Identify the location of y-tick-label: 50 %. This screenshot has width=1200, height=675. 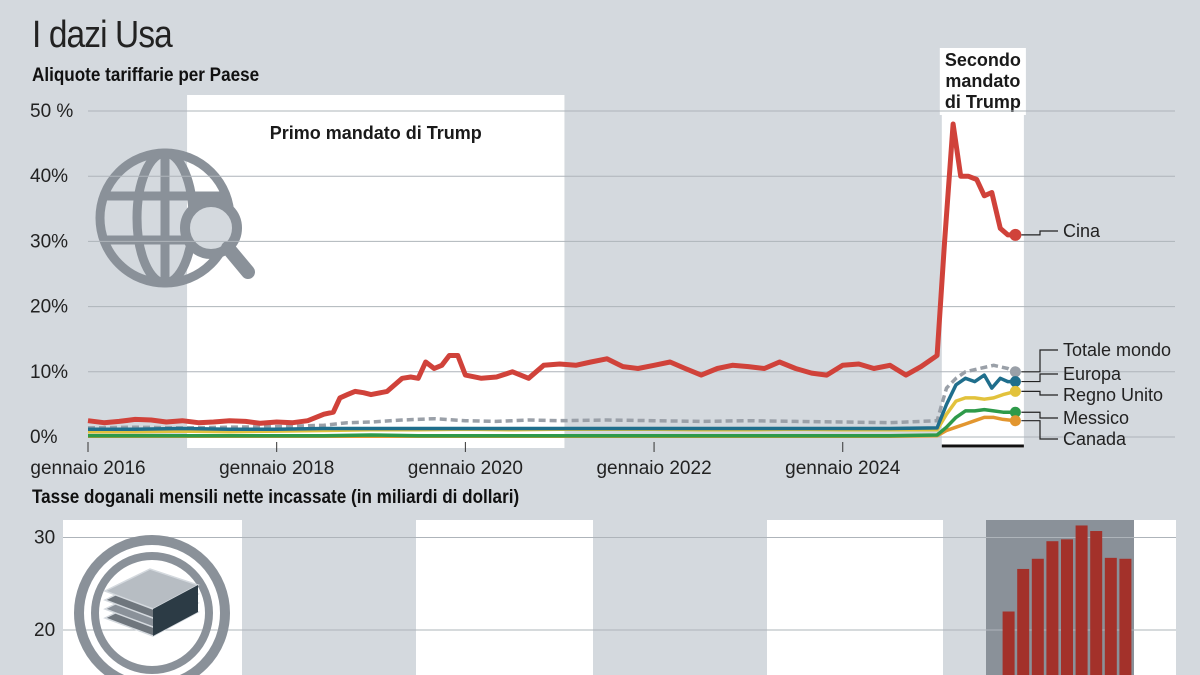
(51, 111).